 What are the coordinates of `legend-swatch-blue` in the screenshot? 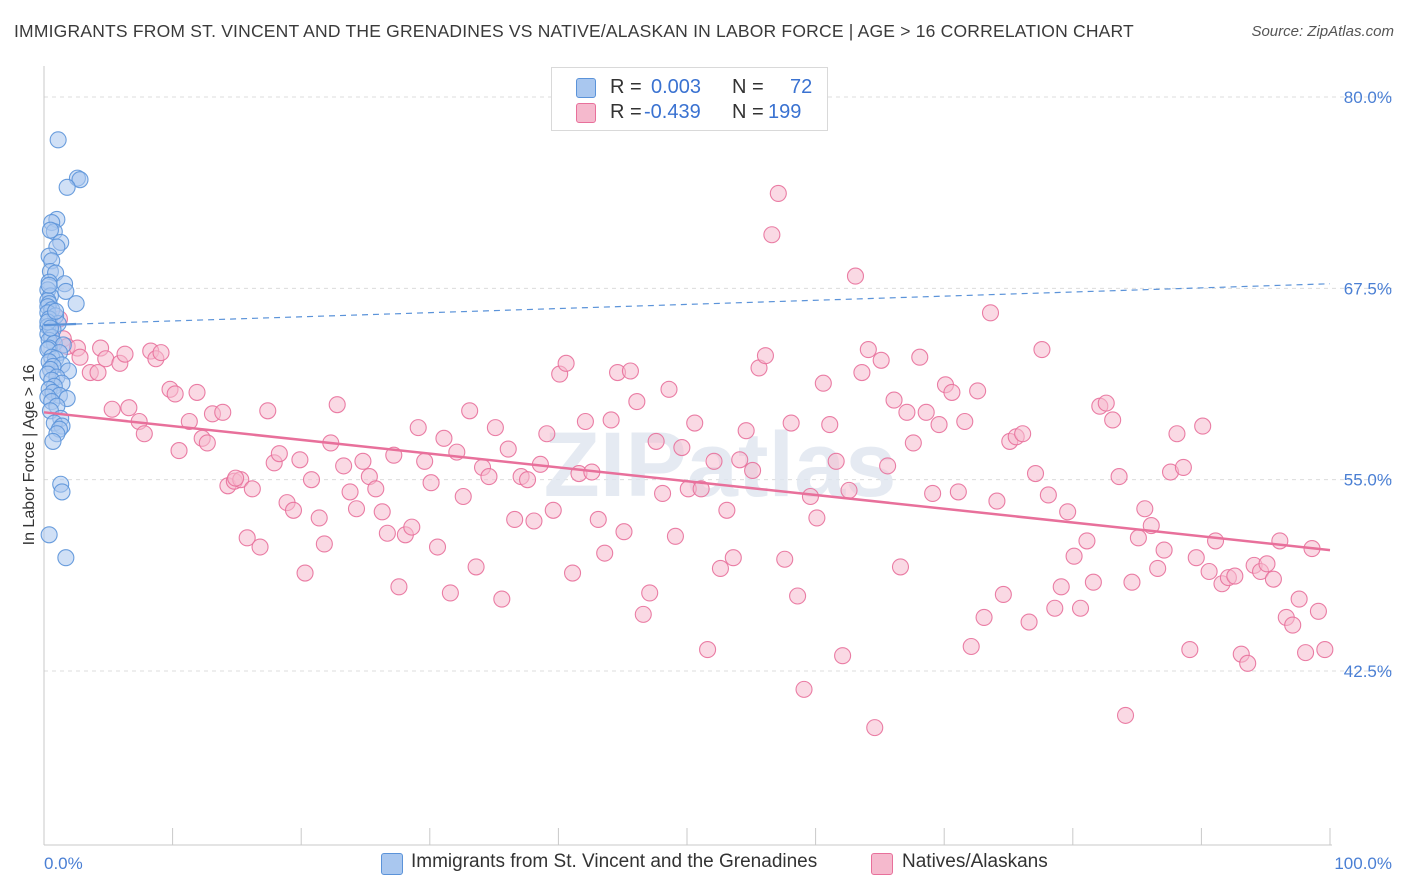 It's located at (392, 864).